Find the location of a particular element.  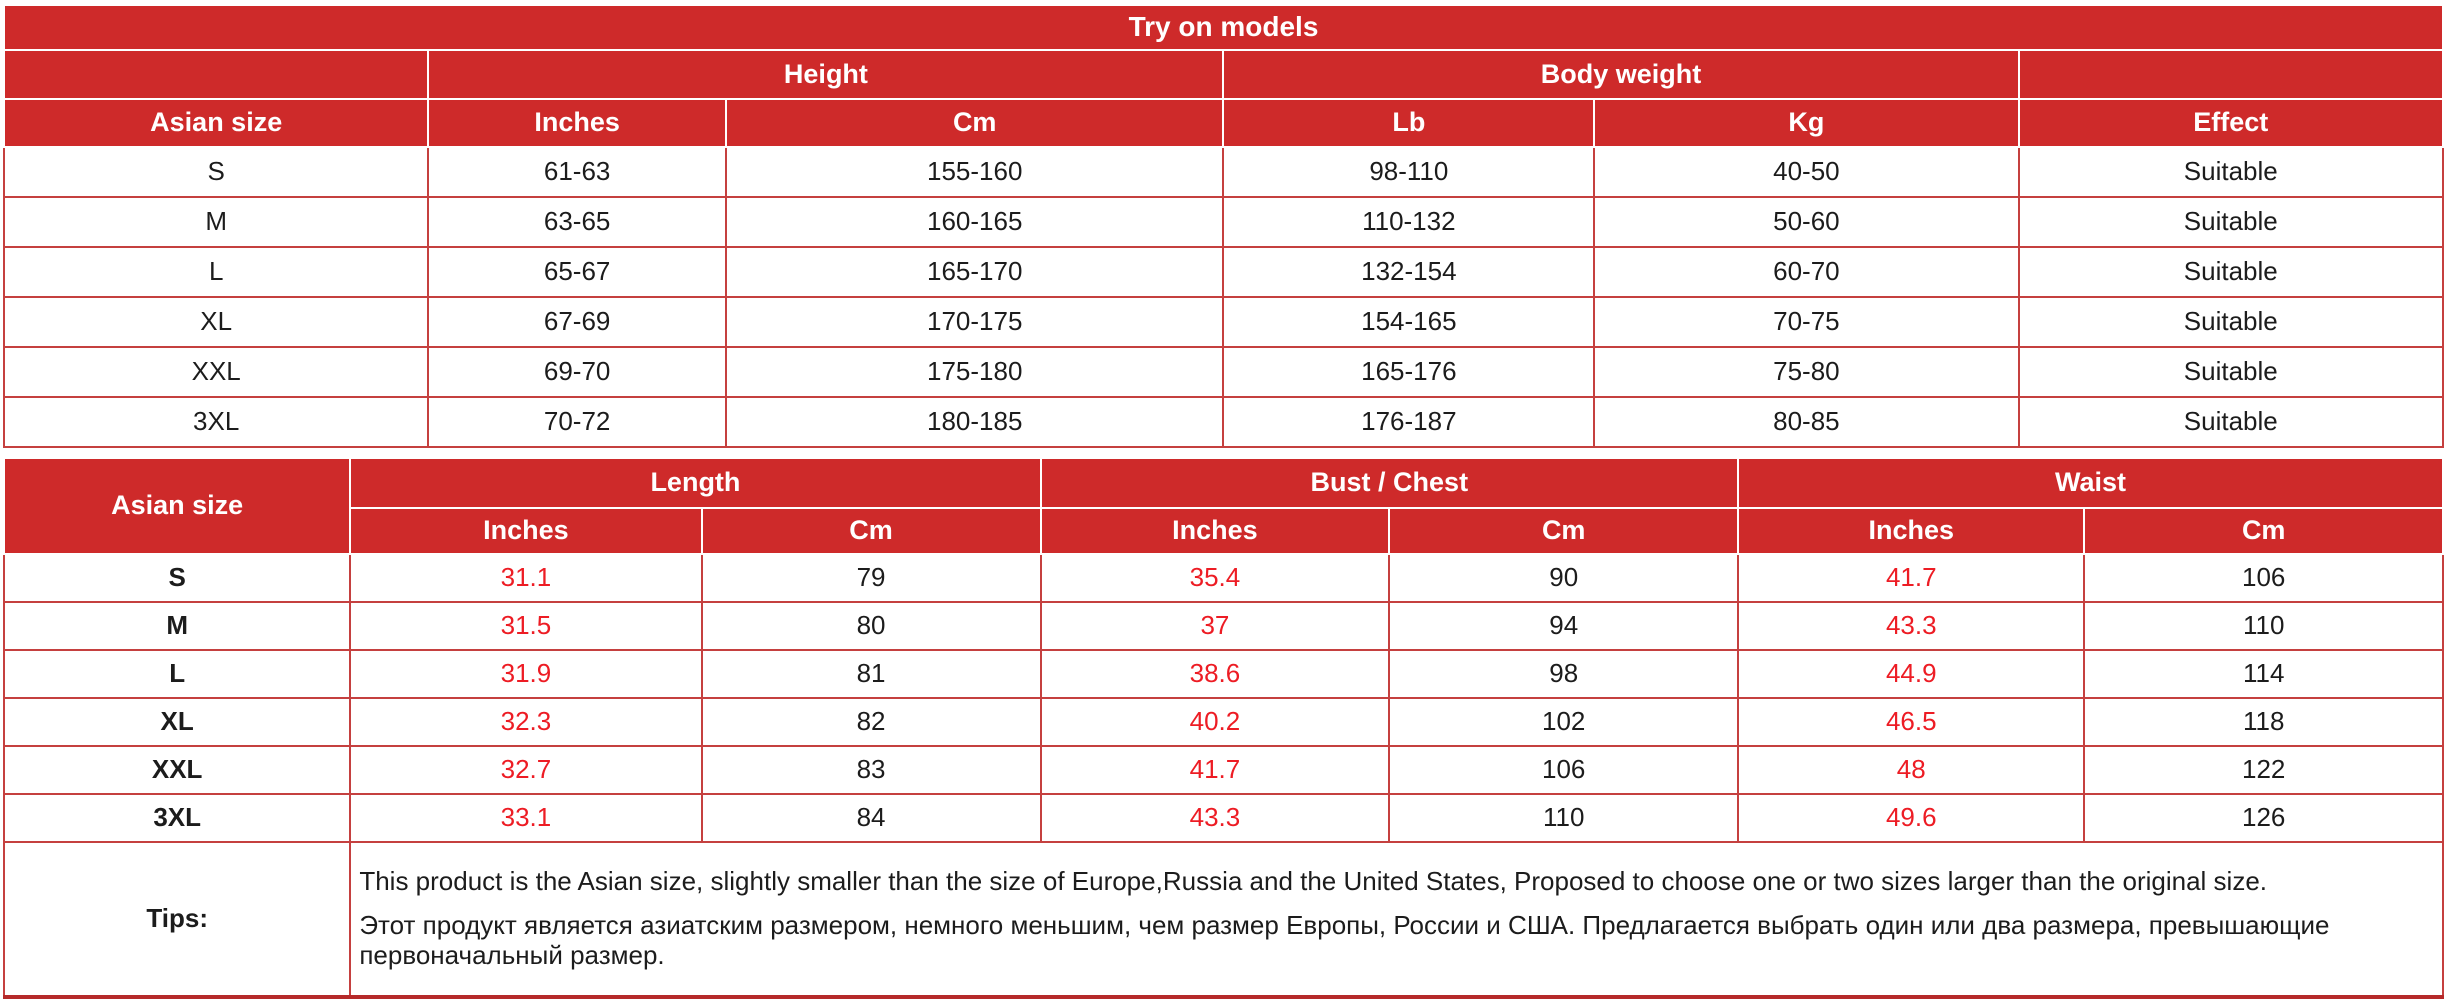

waist-cm-cell: 110 is located at coordinates (2263, 626).